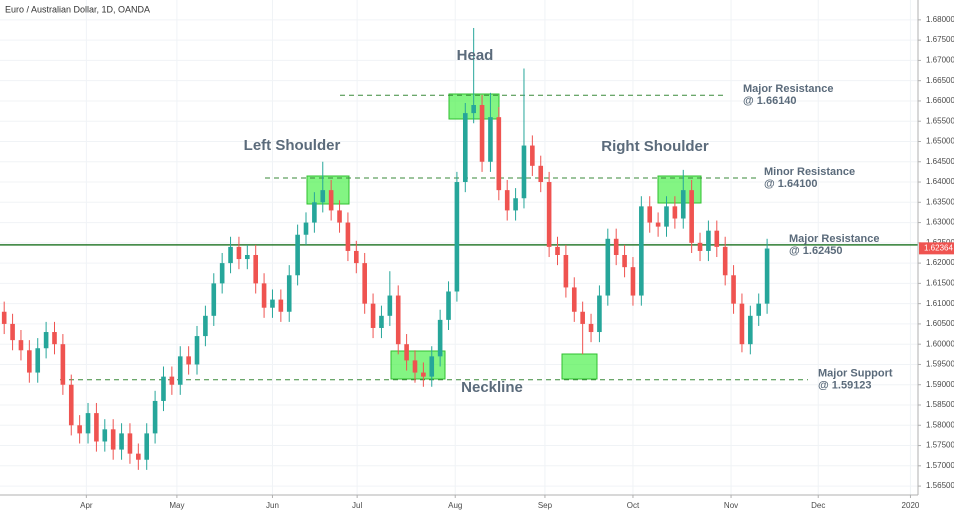 This screenshot has height=513, width=954. Describe the element at coordinates (940, 465) in the screenshot. I see `y-tick-label: 1.57000` at that location.